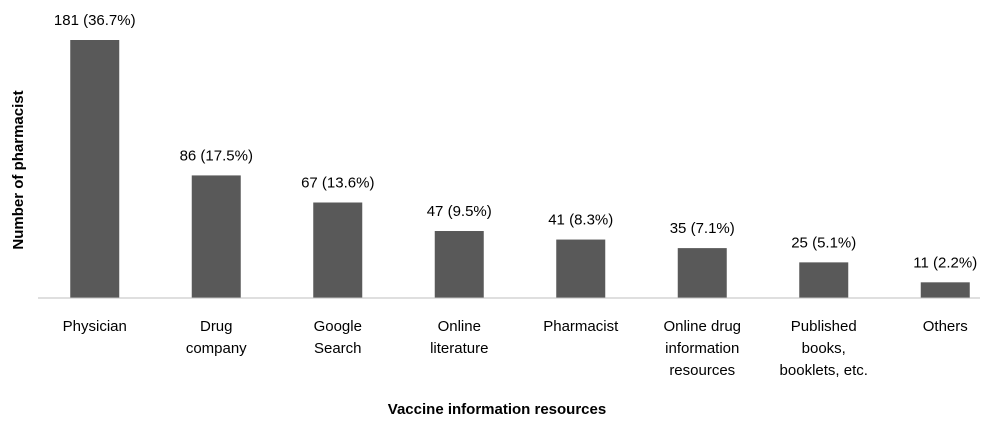 The width and height of the screenshot is (990, 421). I want to click on x-tick-label: literature, so click(459, 348).